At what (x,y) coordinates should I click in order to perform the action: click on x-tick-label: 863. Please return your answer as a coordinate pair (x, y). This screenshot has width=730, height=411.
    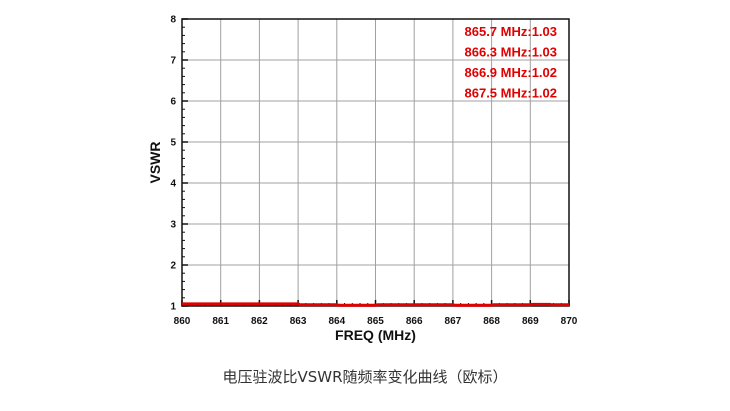
    Looking at the image, I should click on (298, 321).